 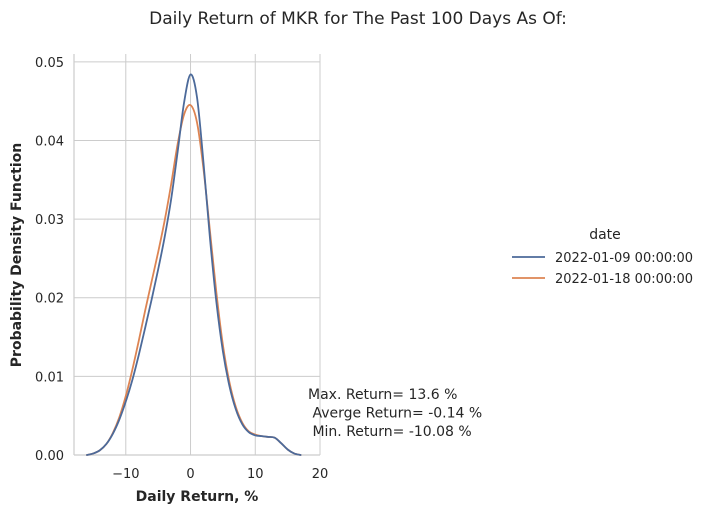 I want to click on x-tick-label: 0, so click(x=190, y=474).